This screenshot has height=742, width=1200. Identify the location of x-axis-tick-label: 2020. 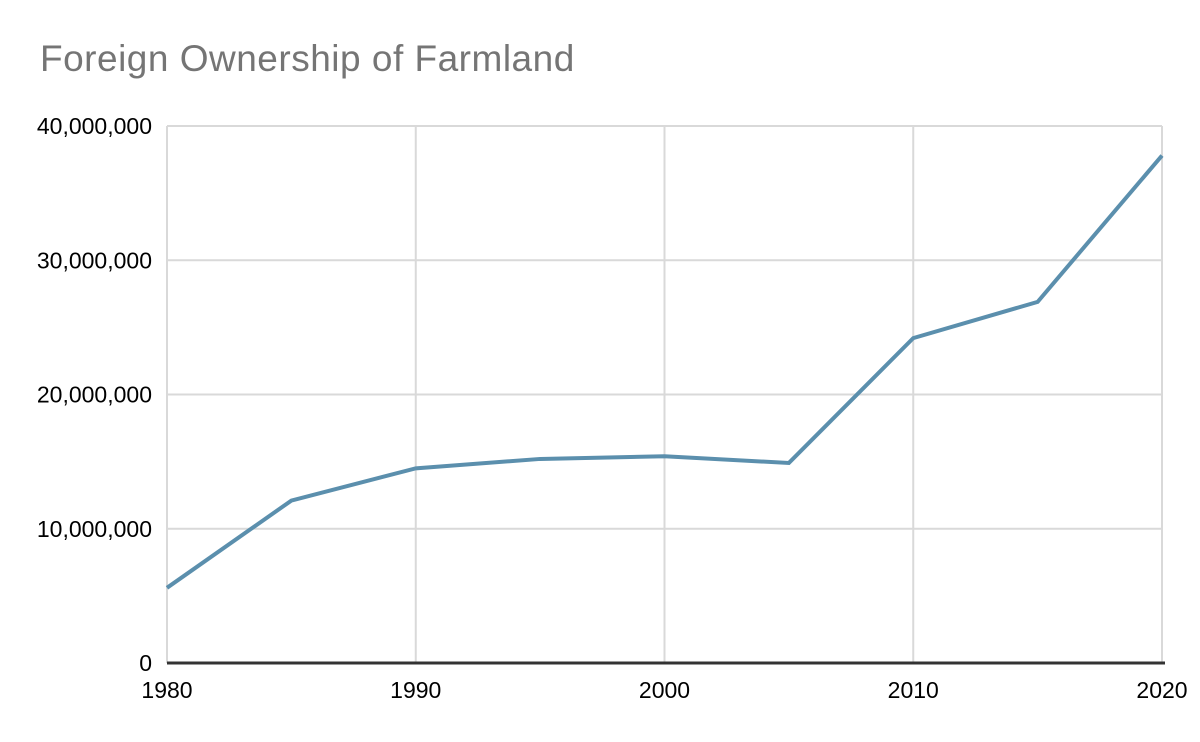
(1161, 690).